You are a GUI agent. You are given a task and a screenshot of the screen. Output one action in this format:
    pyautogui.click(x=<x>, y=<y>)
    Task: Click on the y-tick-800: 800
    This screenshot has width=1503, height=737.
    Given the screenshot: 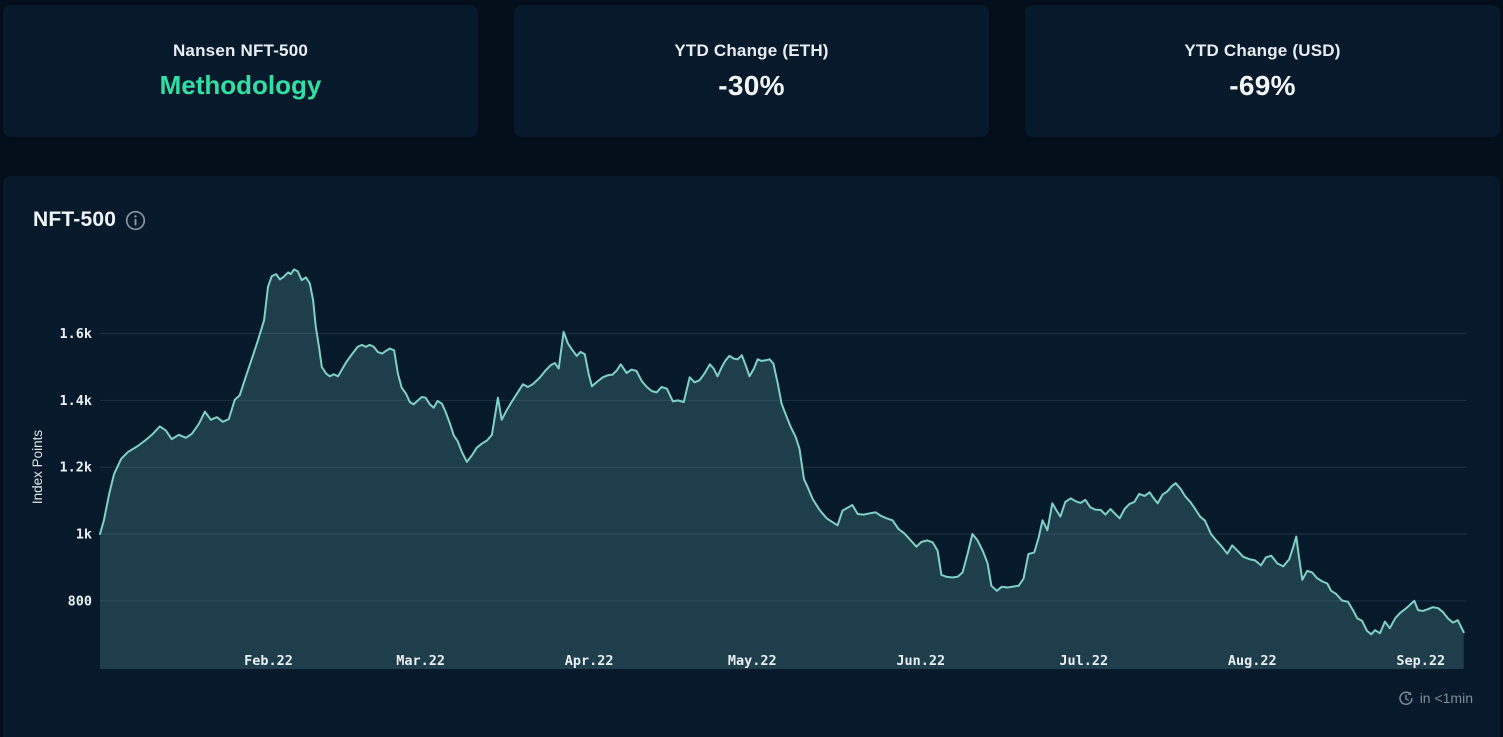 What is the action you would take?
    pyautogui.click(x=80, y=601)
    